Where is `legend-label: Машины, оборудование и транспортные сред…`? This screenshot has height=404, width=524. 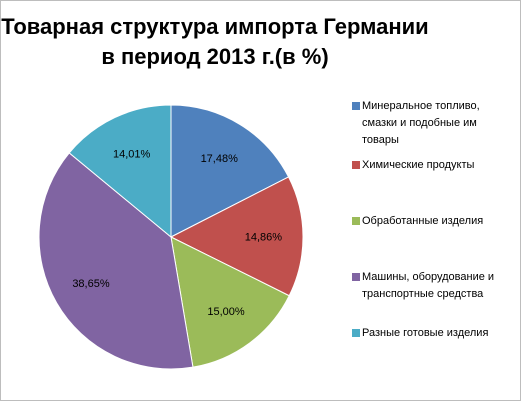
legend-label: Машины, оборудование и транспортные сред… is located at coordinates (428, 285).